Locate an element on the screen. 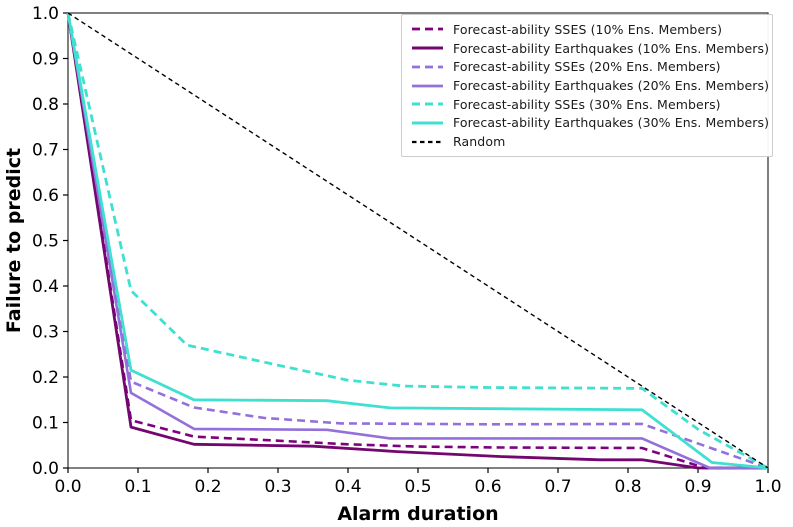 This screenshot has height=527, width=793. y-axis-tick-label: 0.4 is located at coordinates (45, 287).